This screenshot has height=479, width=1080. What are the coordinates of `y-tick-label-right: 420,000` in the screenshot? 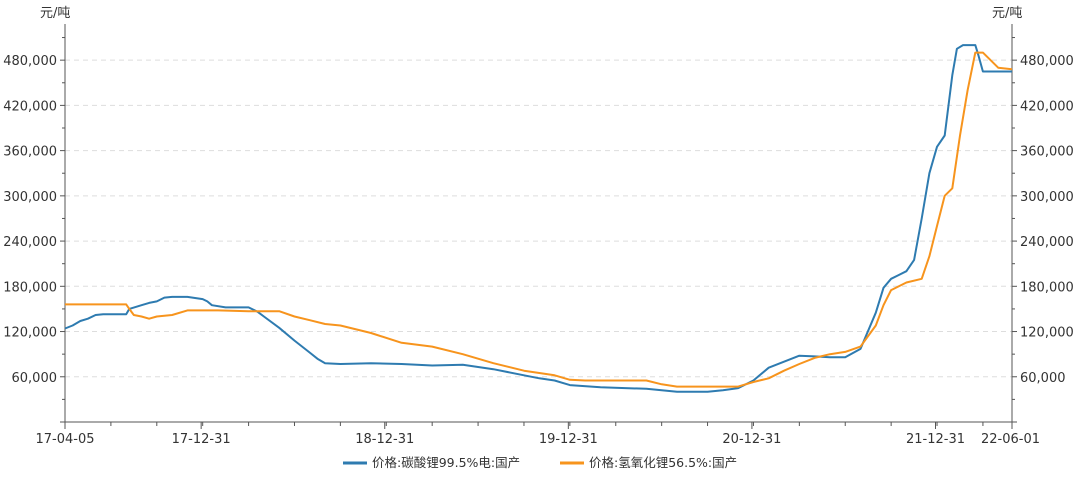 It's located at (1047, 106).